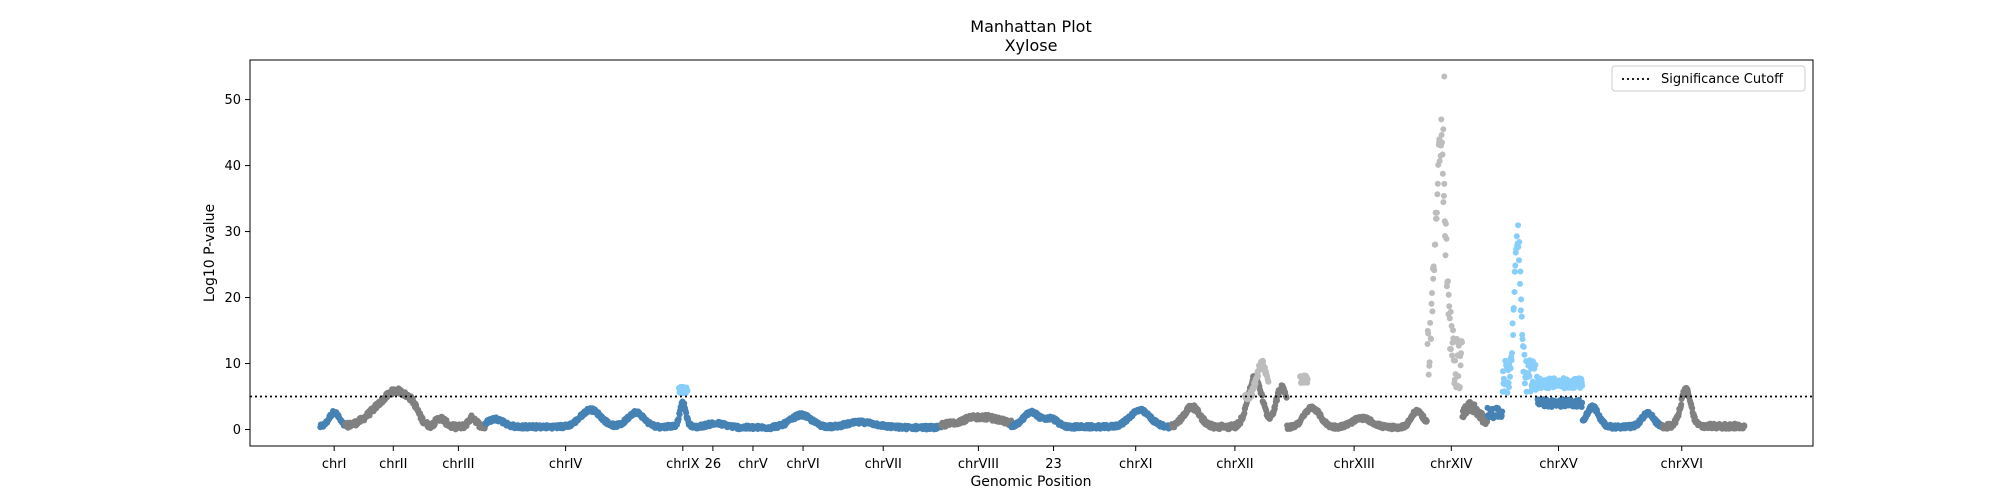  I want to click on x-tick-label: chrXIII, so click(1354, 464).